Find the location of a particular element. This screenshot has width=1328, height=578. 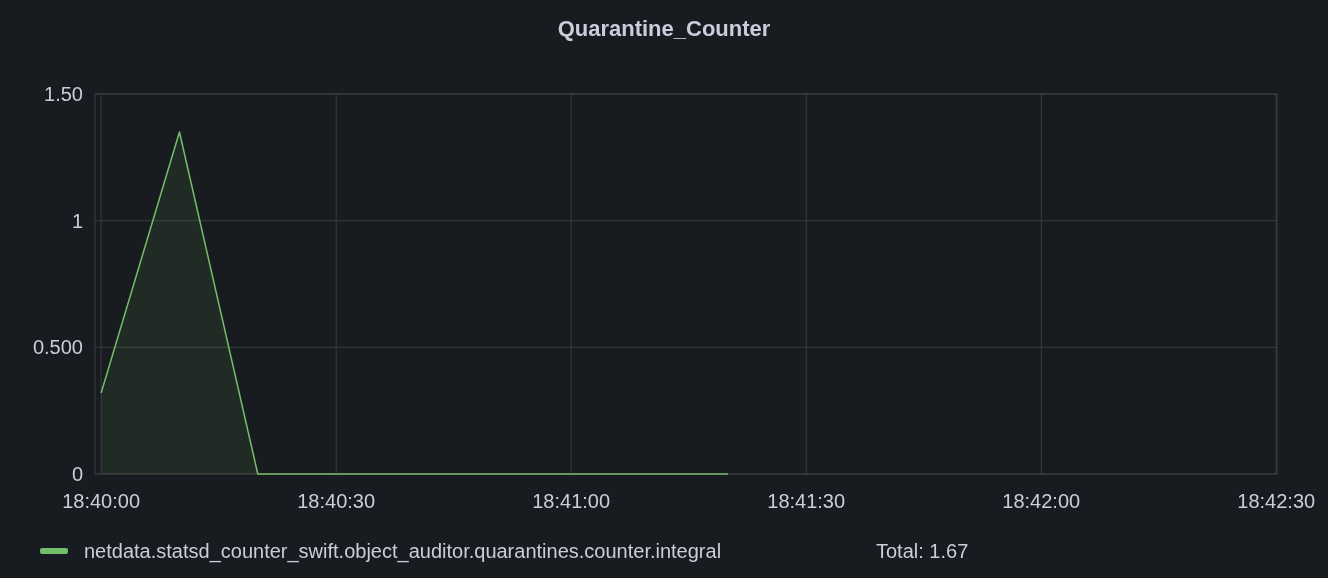

y-tick-label: 1 is located at coordinates (77, 220).